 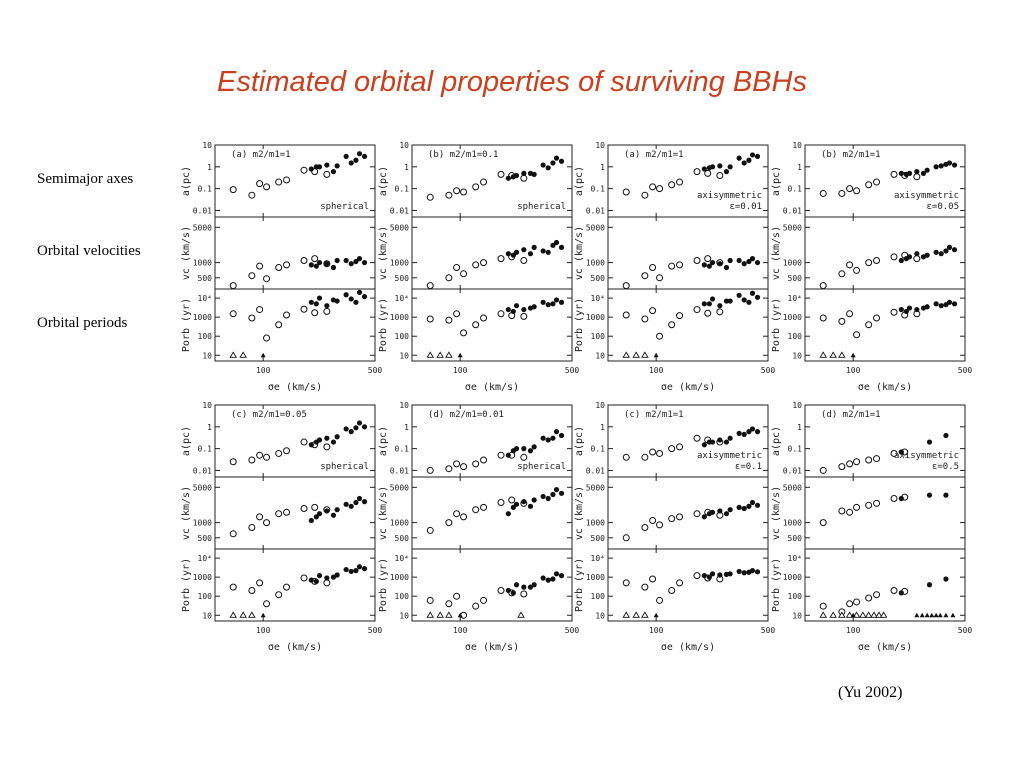 What do you see at coordinates (748, 467) in the screenshot?
I see `panel-note: ε=0.1` at bounding box center [748, 467].